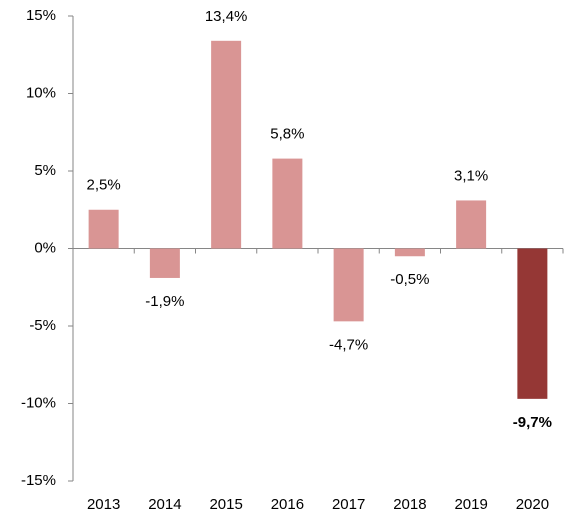  I want to click on x-tick-label: 2014, so click(164, 504).